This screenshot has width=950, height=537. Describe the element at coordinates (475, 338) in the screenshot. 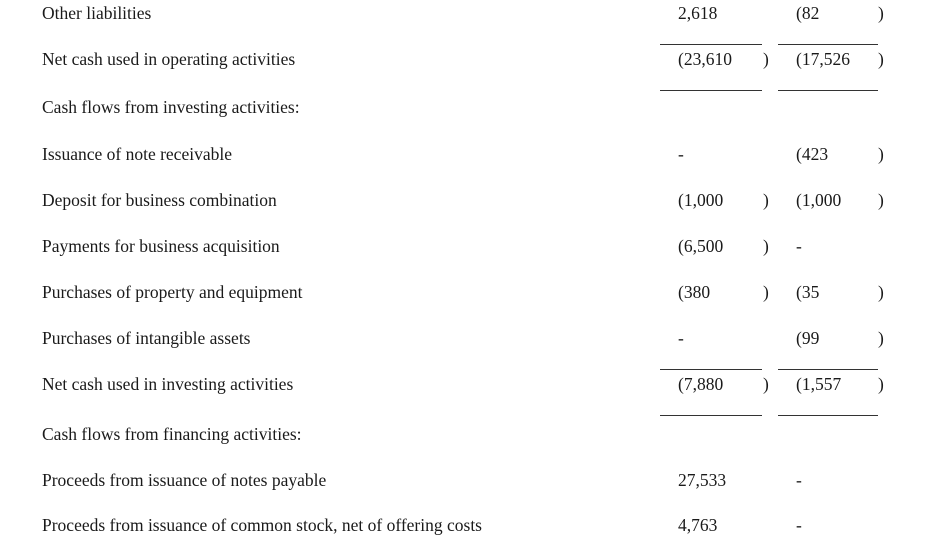

I see `table-row: Purchases of intangible assets - (99)` at that location.